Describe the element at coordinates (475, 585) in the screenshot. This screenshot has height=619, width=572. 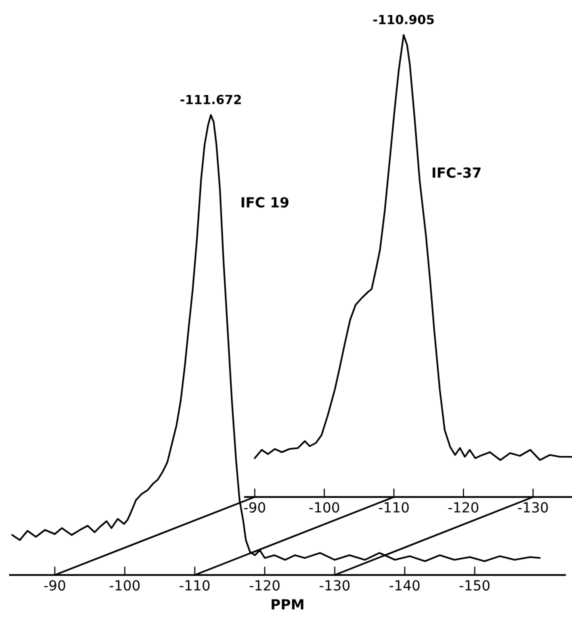
I see `x-tick-label: -150` at that location.